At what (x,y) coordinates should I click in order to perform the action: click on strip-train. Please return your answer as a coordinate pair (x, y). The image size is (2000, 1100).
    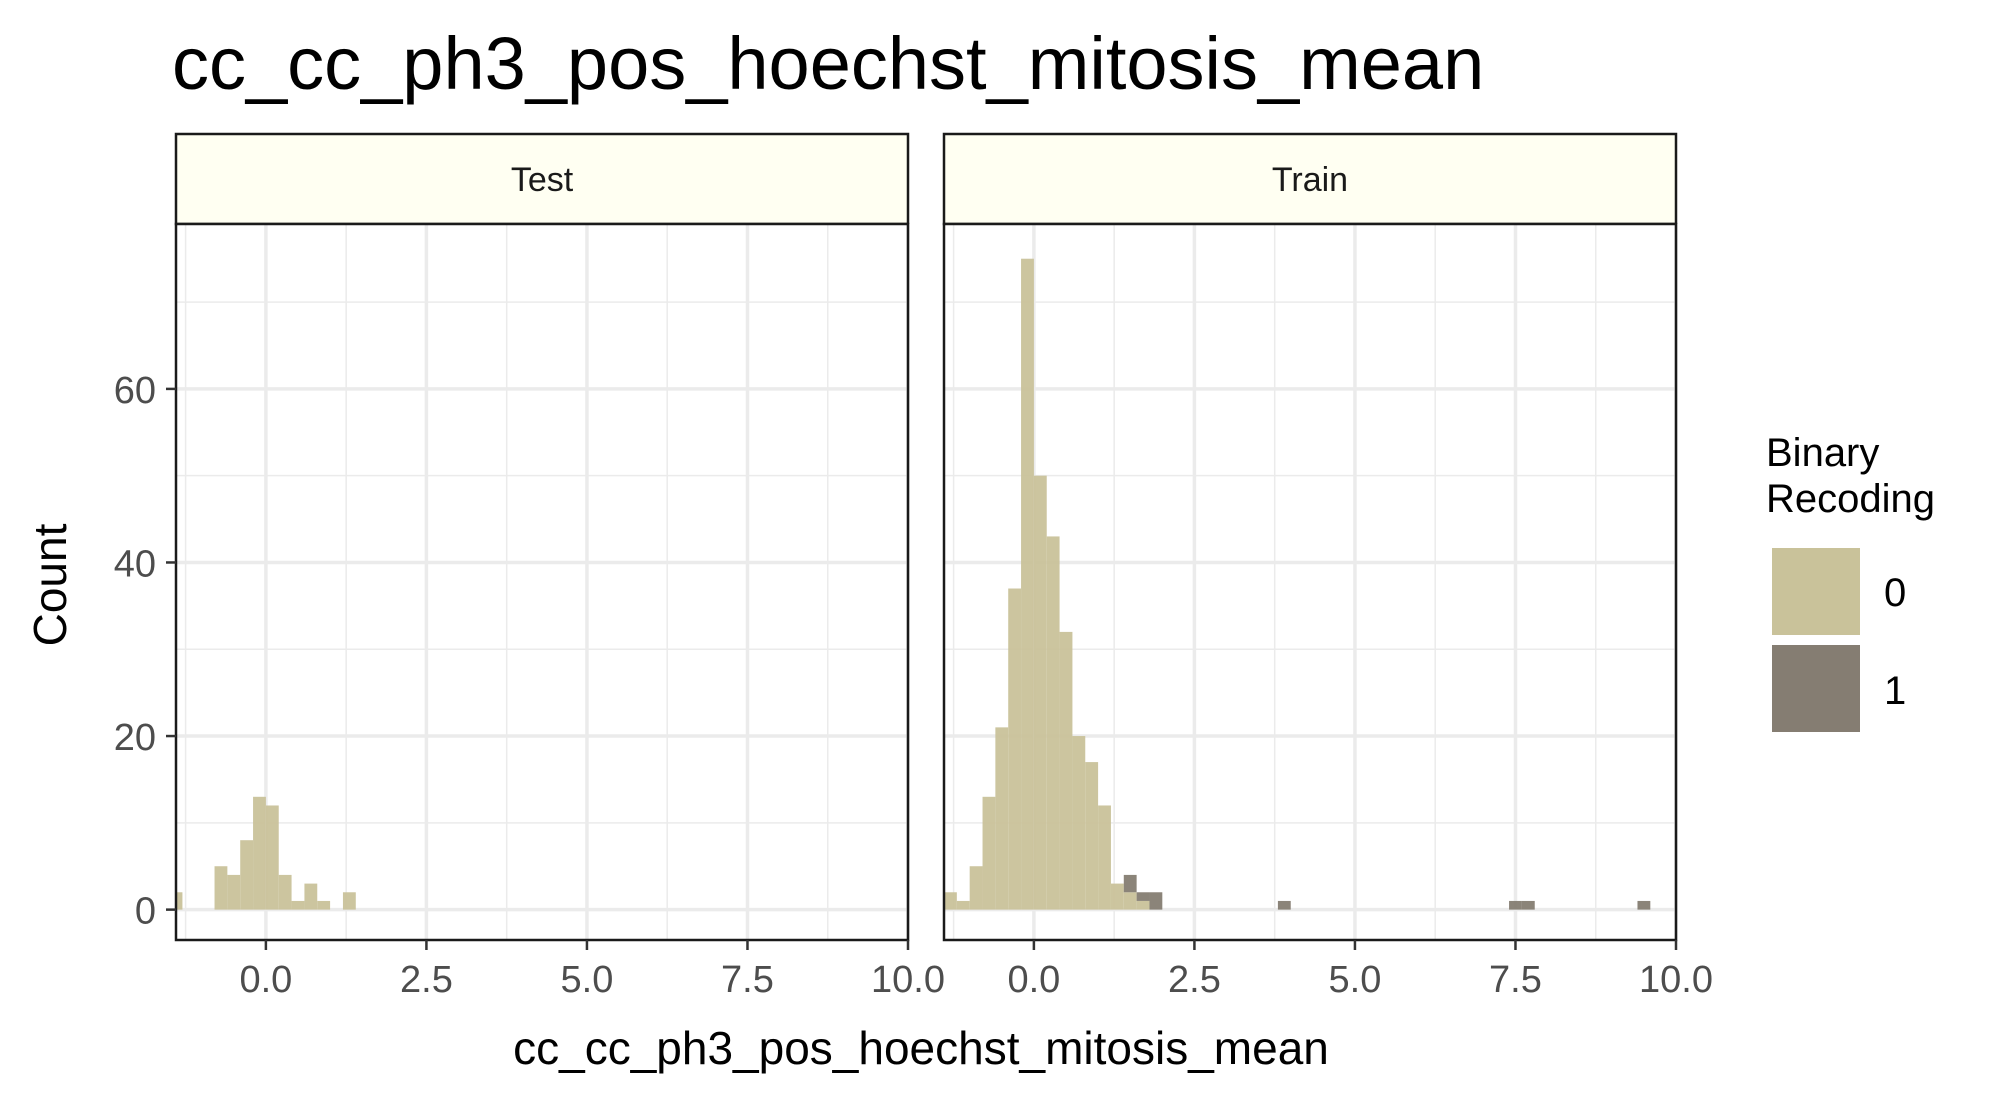
    Looking at the image, I should click on (1310, 179).